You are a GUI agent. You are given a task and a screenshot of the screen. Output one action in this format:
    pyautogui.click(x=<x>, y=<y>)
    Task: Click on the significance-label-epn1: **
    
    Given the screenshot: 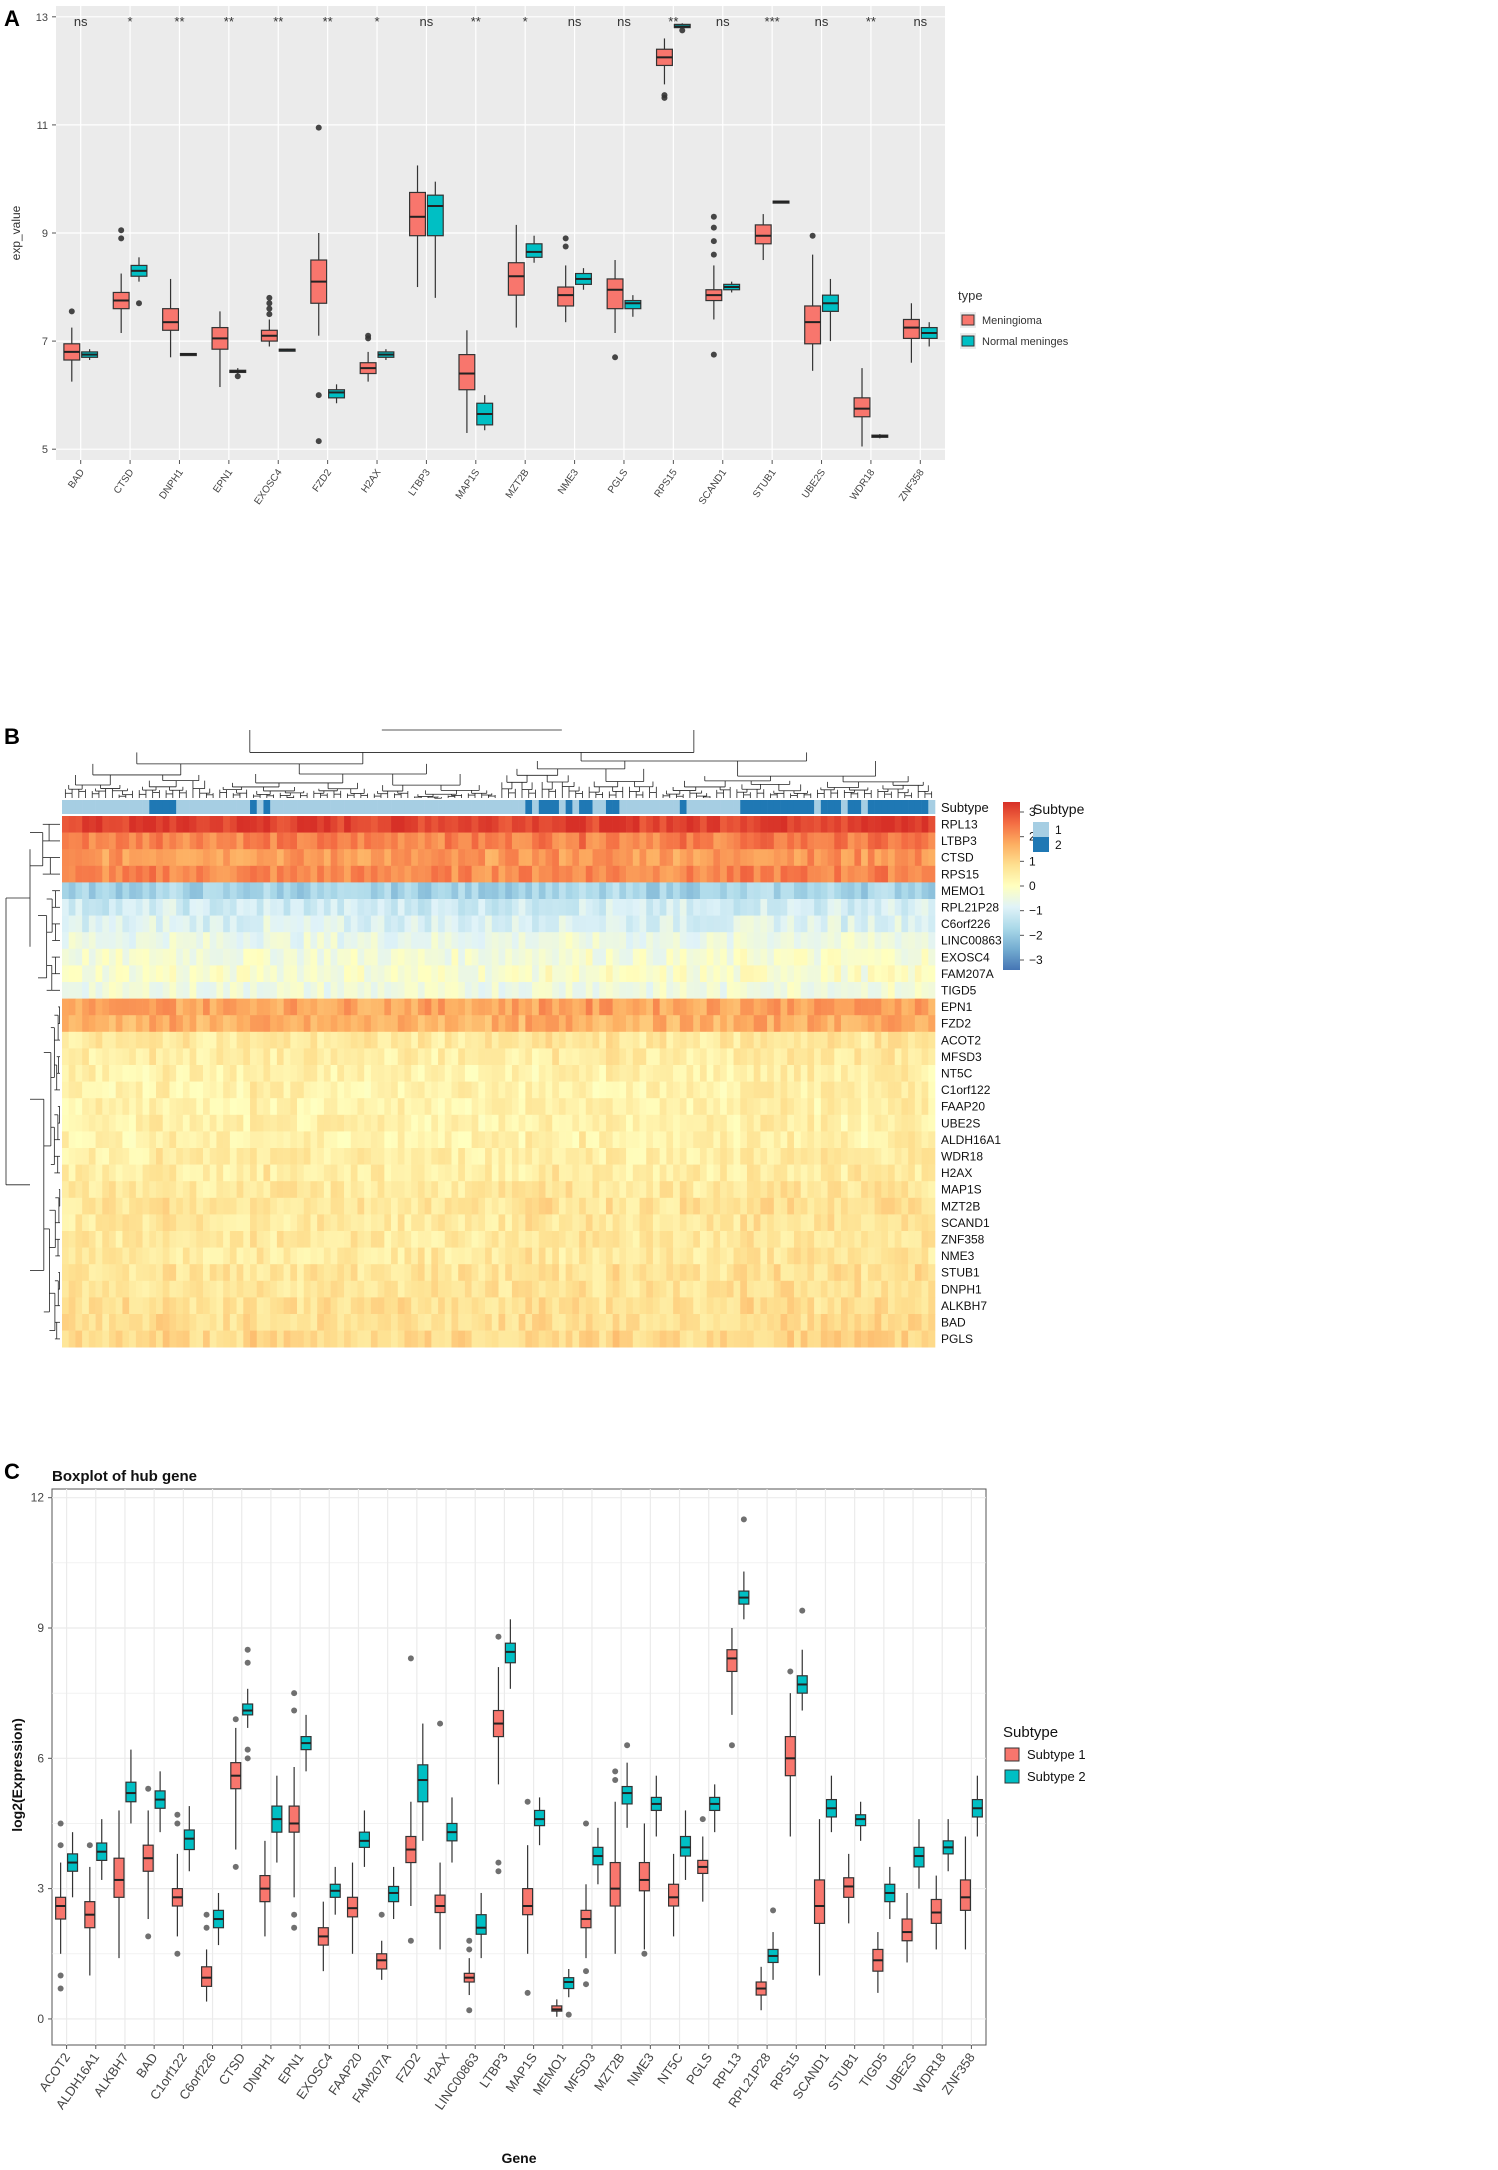 What is the action you would take?
    pyautogui.click(x=229, y=21)
    